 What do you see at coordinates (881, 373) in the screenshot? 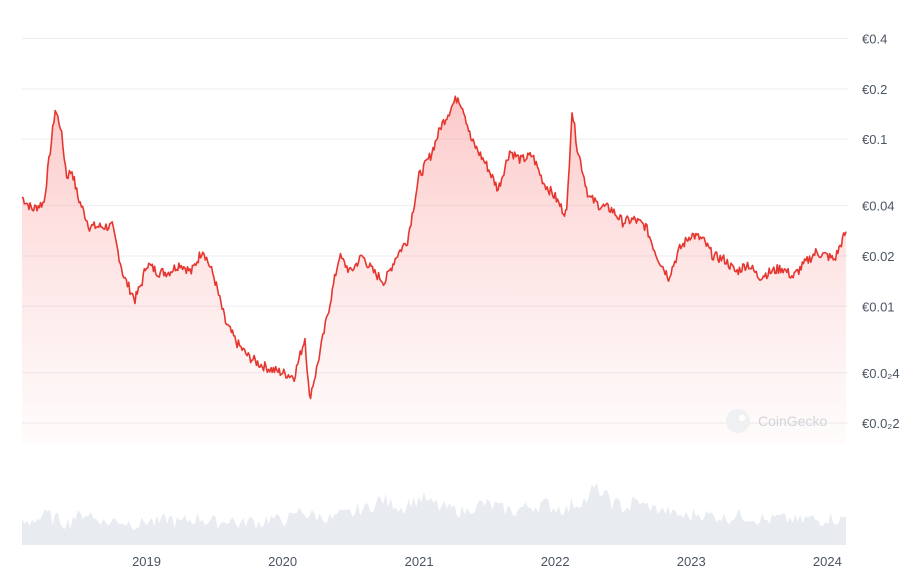
I see `y-tick-label: €0.0₂4` at bounding box center [881, 373].